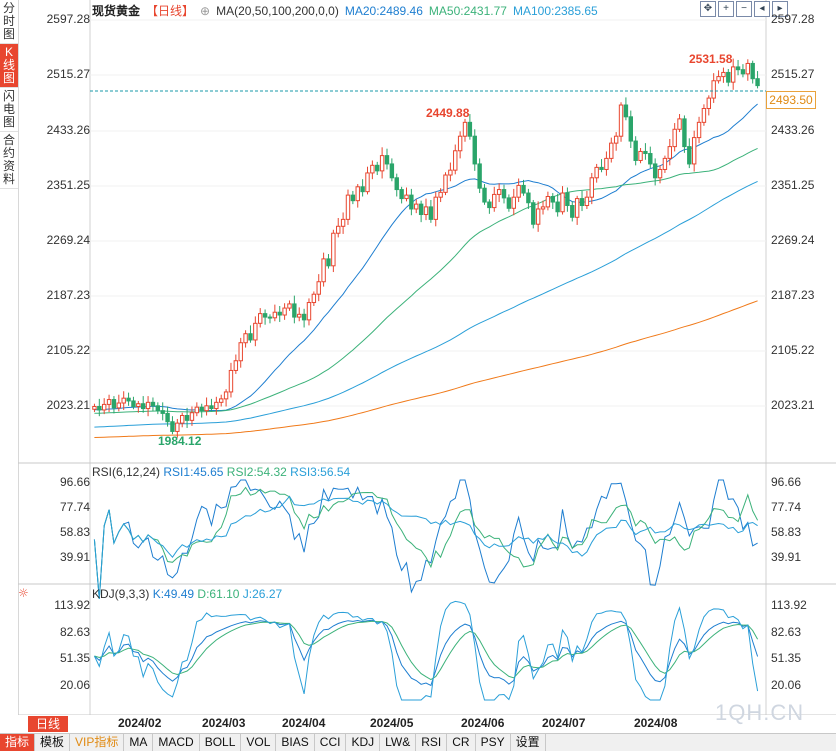 This screenshot has height=751, width=836. Describe the element at coordinates (224, 723) in the screenshot. I see `month-label: 2024/03` at that location.